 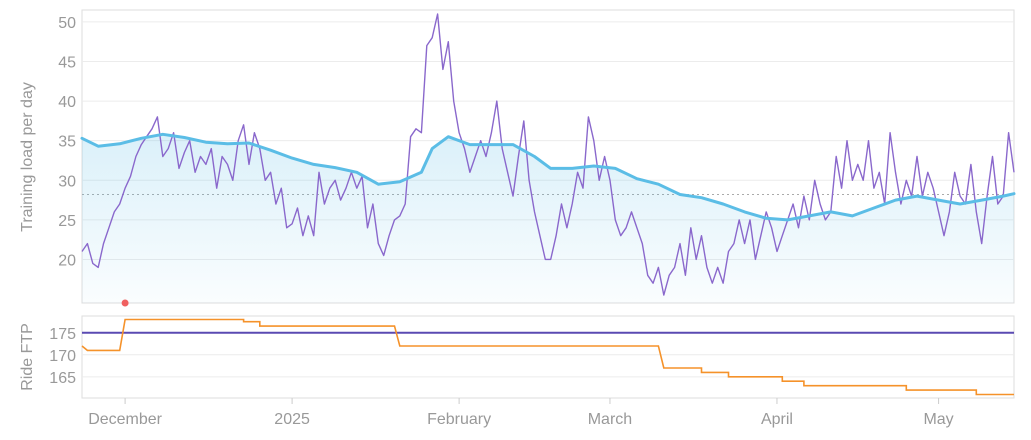 I want to click on load-y-tick-label: 40, so click(x=67, y=102).